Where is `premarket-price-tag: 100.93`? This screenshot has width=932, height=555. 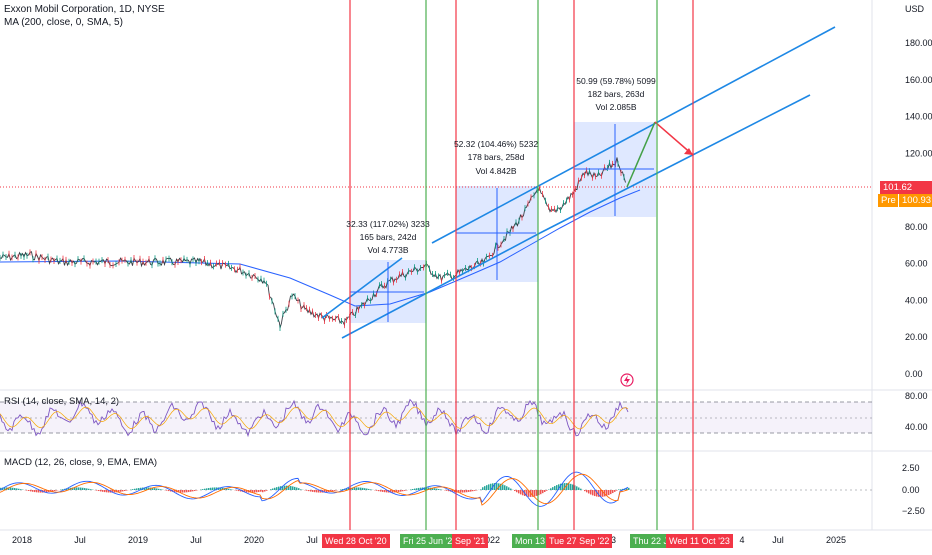
premarket-price-tag: 100.93 is located at coordinates (915, 200).